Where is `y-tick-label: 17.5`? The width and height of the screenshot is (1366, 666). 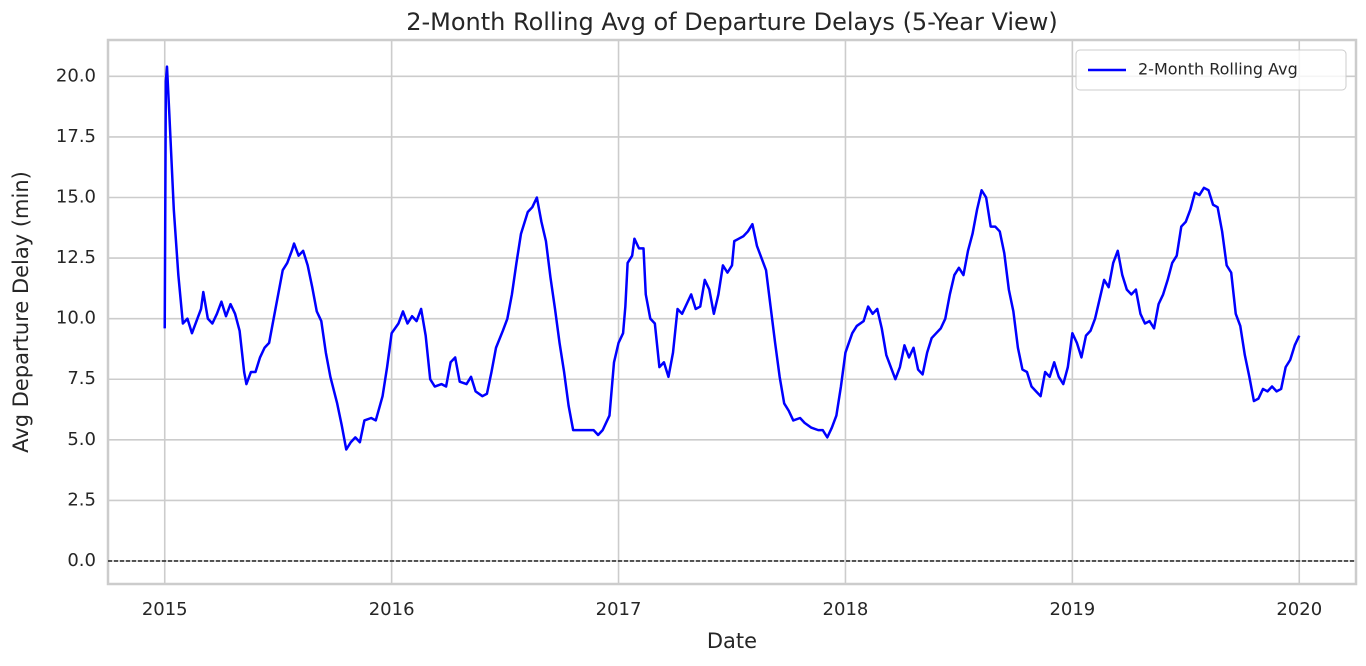 y-tick-label: 17.5 is located at coordinates (76, 136).